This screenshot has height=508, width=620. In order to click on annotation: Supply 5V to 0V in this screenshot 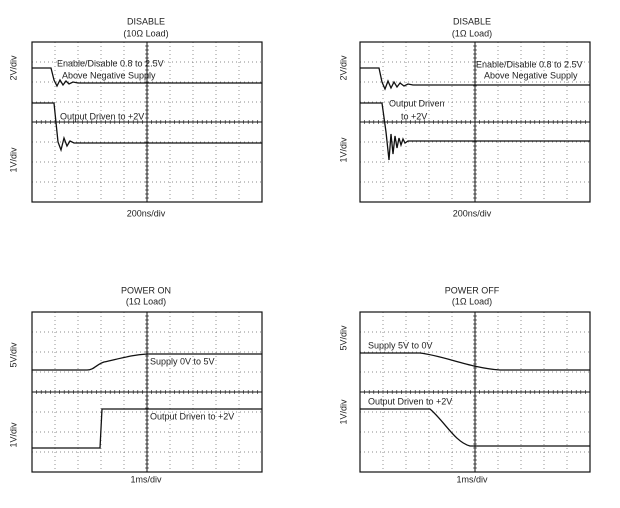, I will do `click(400, 345)`.